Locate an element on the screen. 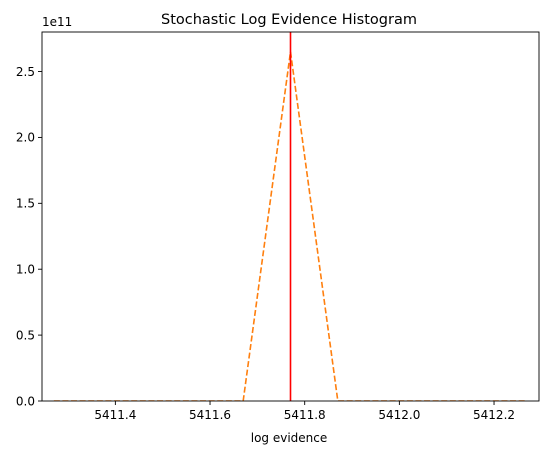 The image size is (547, 455). y-tick-label: 2.5 is located at coordinates (25, 72).